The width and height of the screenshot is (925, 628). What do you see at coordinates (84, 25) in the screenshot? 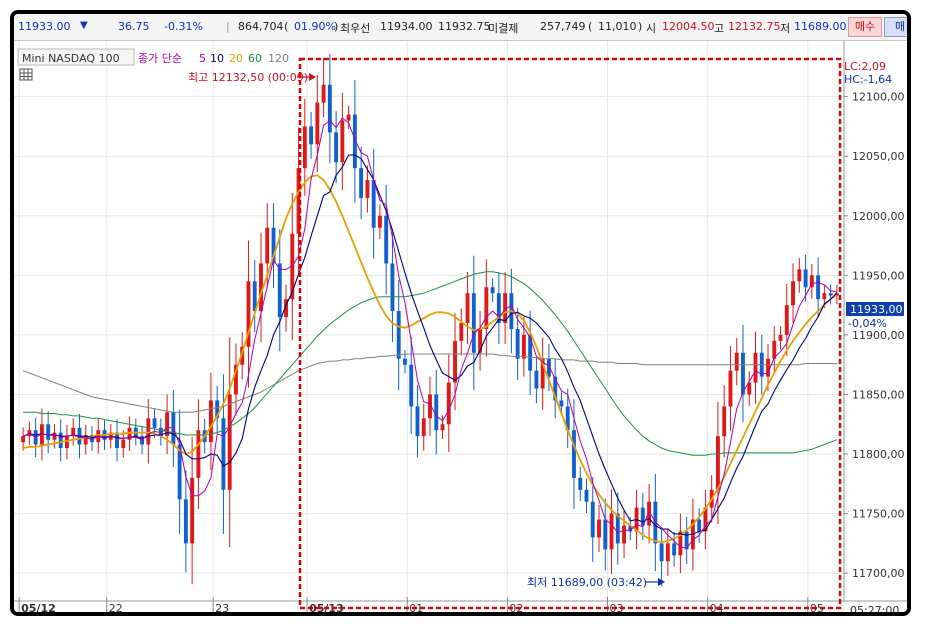
I see `down-arrow-icon: ▼` at bounding box center [84, 25].